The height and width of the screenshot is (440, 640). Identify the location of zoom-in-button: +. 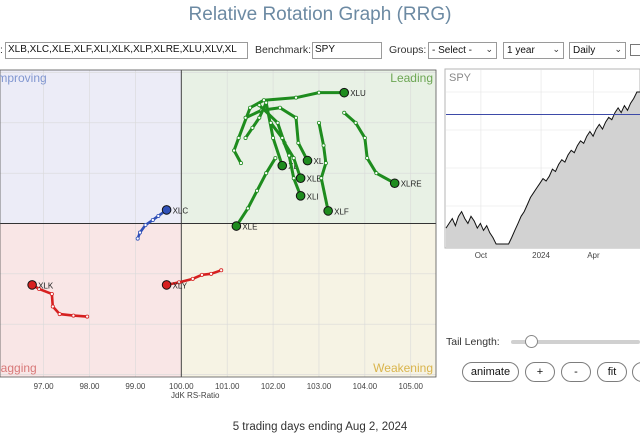
(540, 372).